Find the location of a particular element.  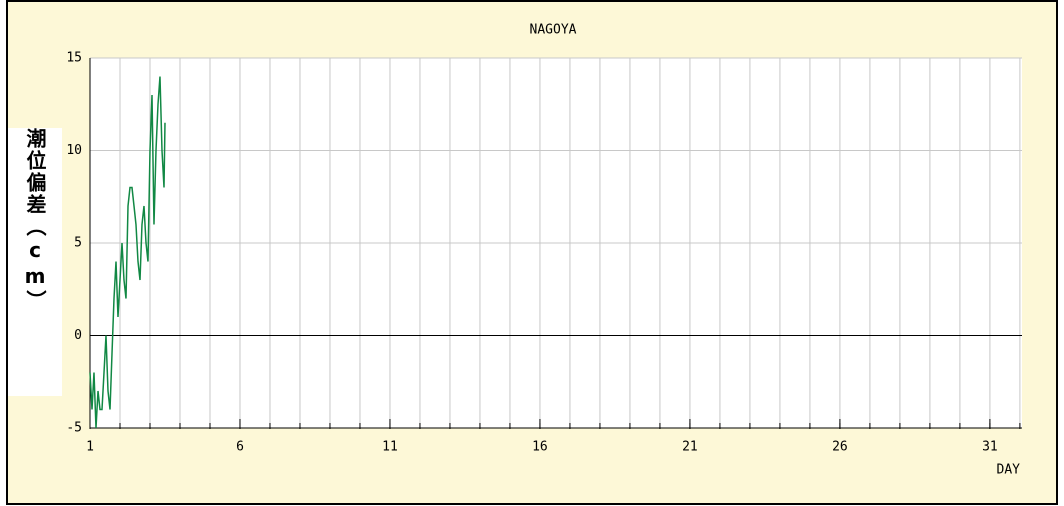

x-tick-label: 6 is located at coordinates (240, 447).